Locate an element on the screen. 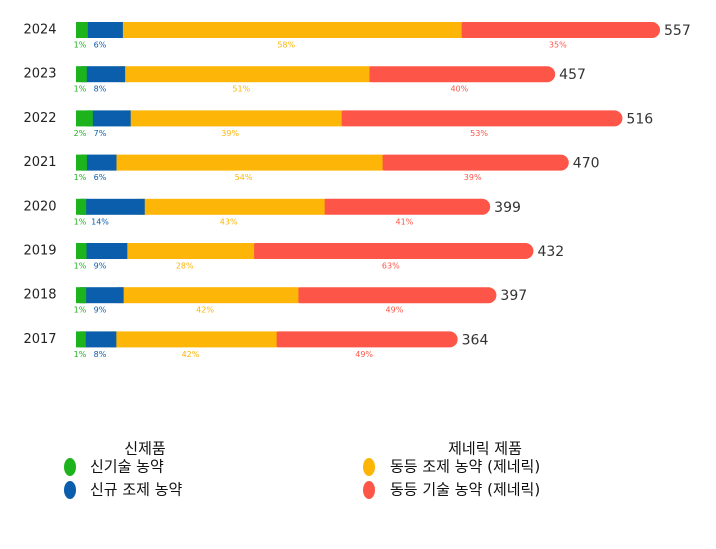 This screenshot has height=549, width=716. total-label: 470 is located at coordinates (586, 164).